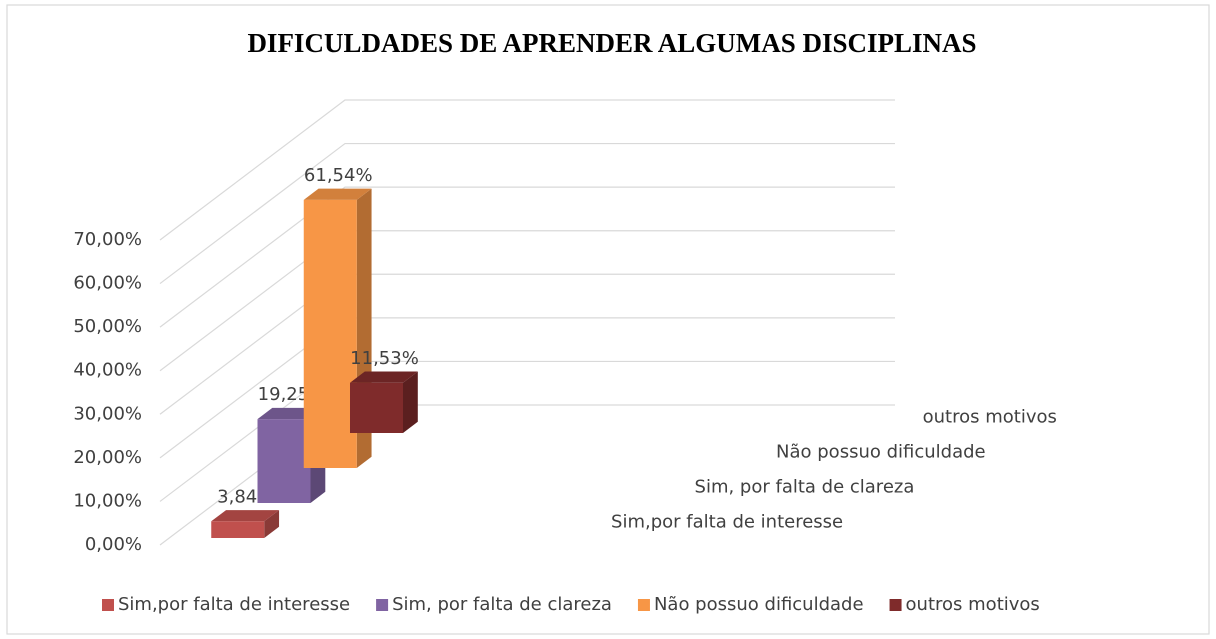 The height and width of the screenshot is (639, 1216). What do you see at coordinates (502, 604) in the screenshot?
I see `legend-label: Sim, por falta de clareza` at bounding box center [502, 604].